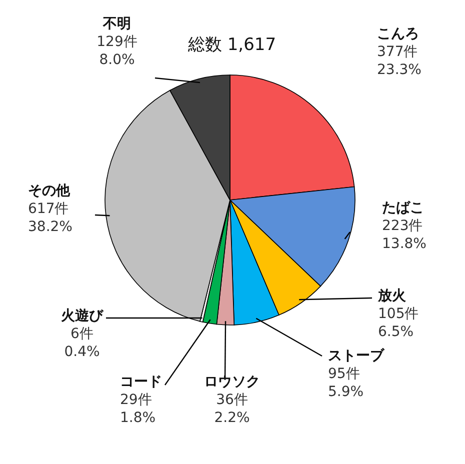  I want to click on data-label: 6件 0.4%, so click(82, 343).